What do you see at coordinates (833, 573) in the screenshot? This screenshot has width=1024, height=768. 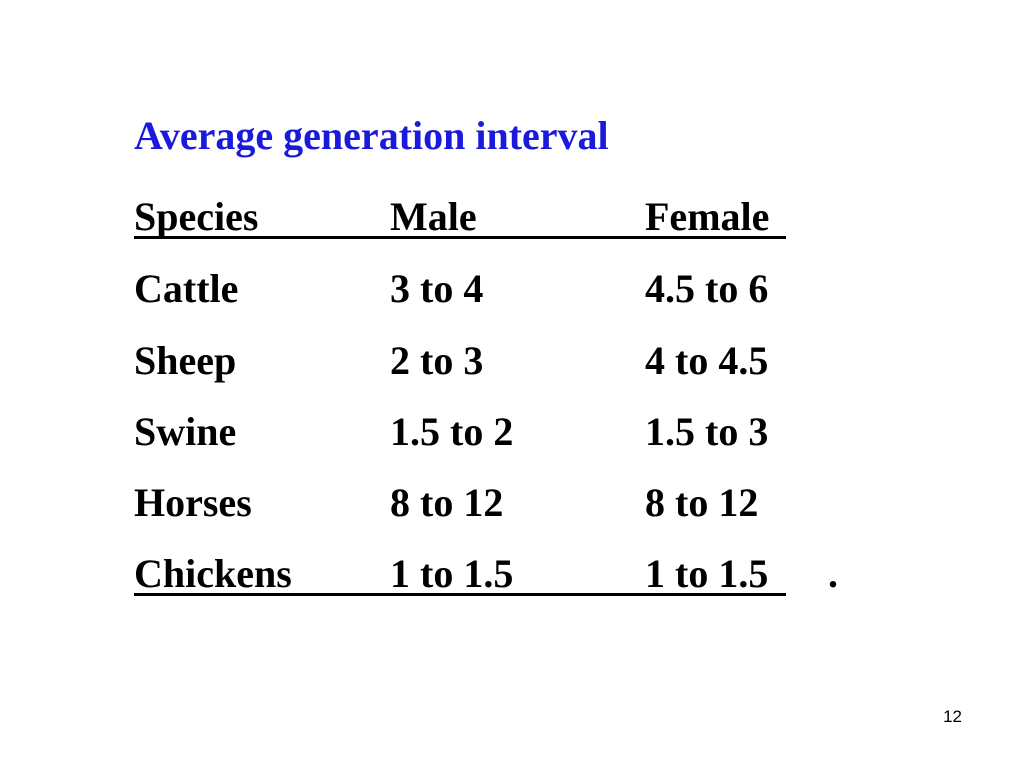 I see `trailing-period: .` at bounding box center [833, 573].